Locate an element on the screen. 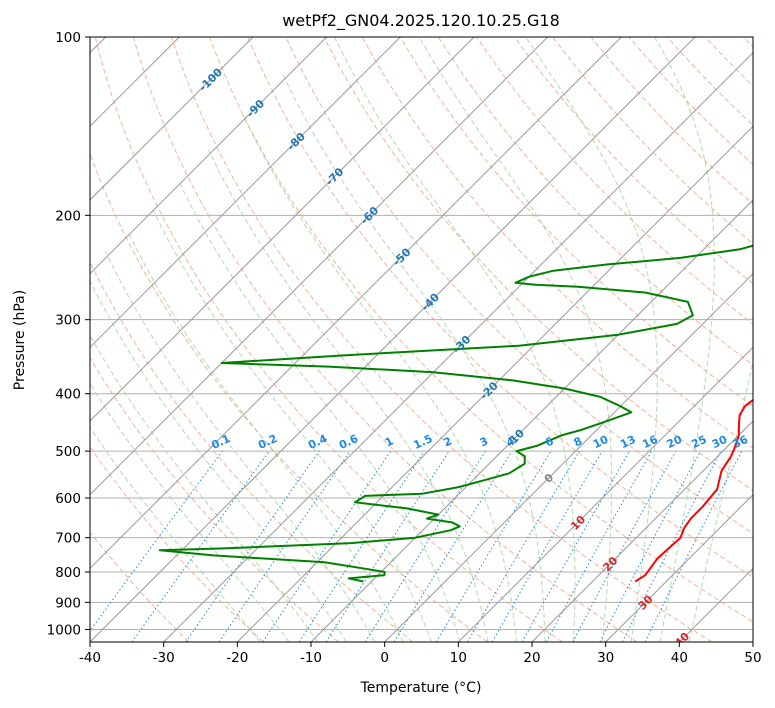  y-tick-label: 400 is located at coordinates (68, 395).